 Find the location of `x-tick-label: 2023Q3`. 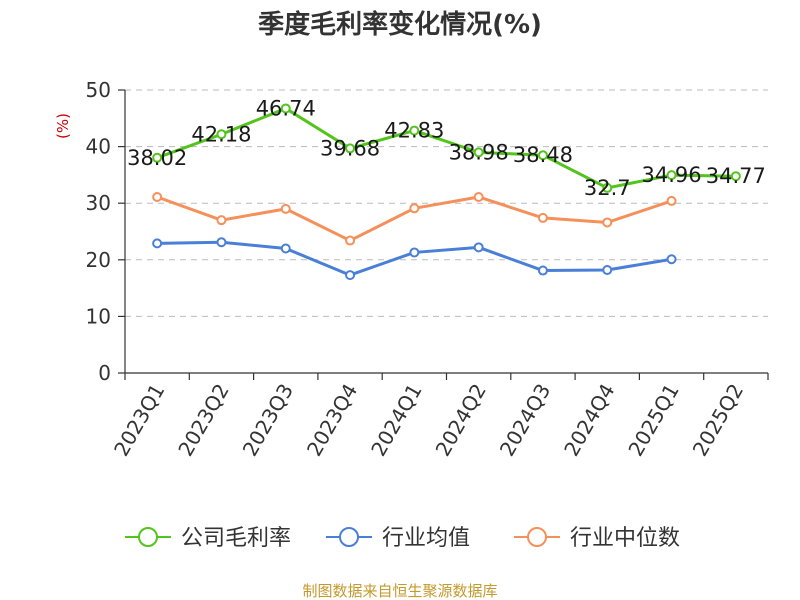

x-tick-label: 2023Q3 is located at coordinates (268, 420).